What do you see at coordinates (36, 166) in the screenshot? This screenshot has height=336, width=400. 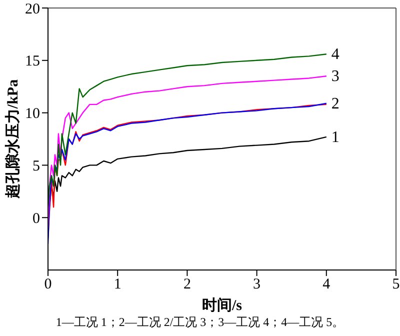 I see `y-tick-label: 5` at bounding box center [36, 166].